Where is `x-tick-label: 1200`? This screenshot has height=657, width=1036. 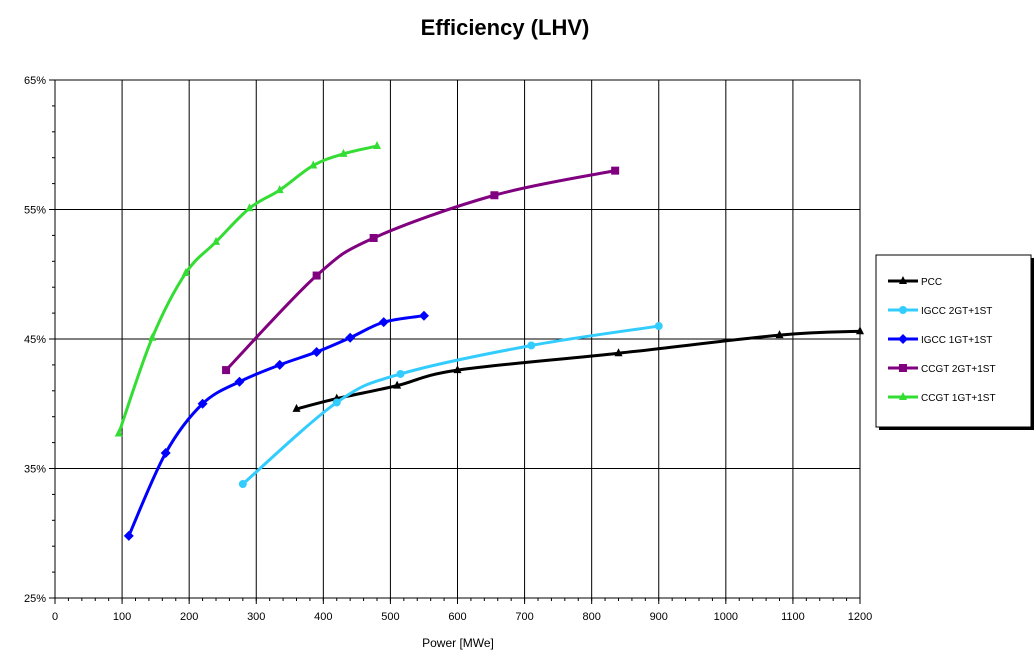
x-tick-label: 1200 is located at coordinates (860, 617).